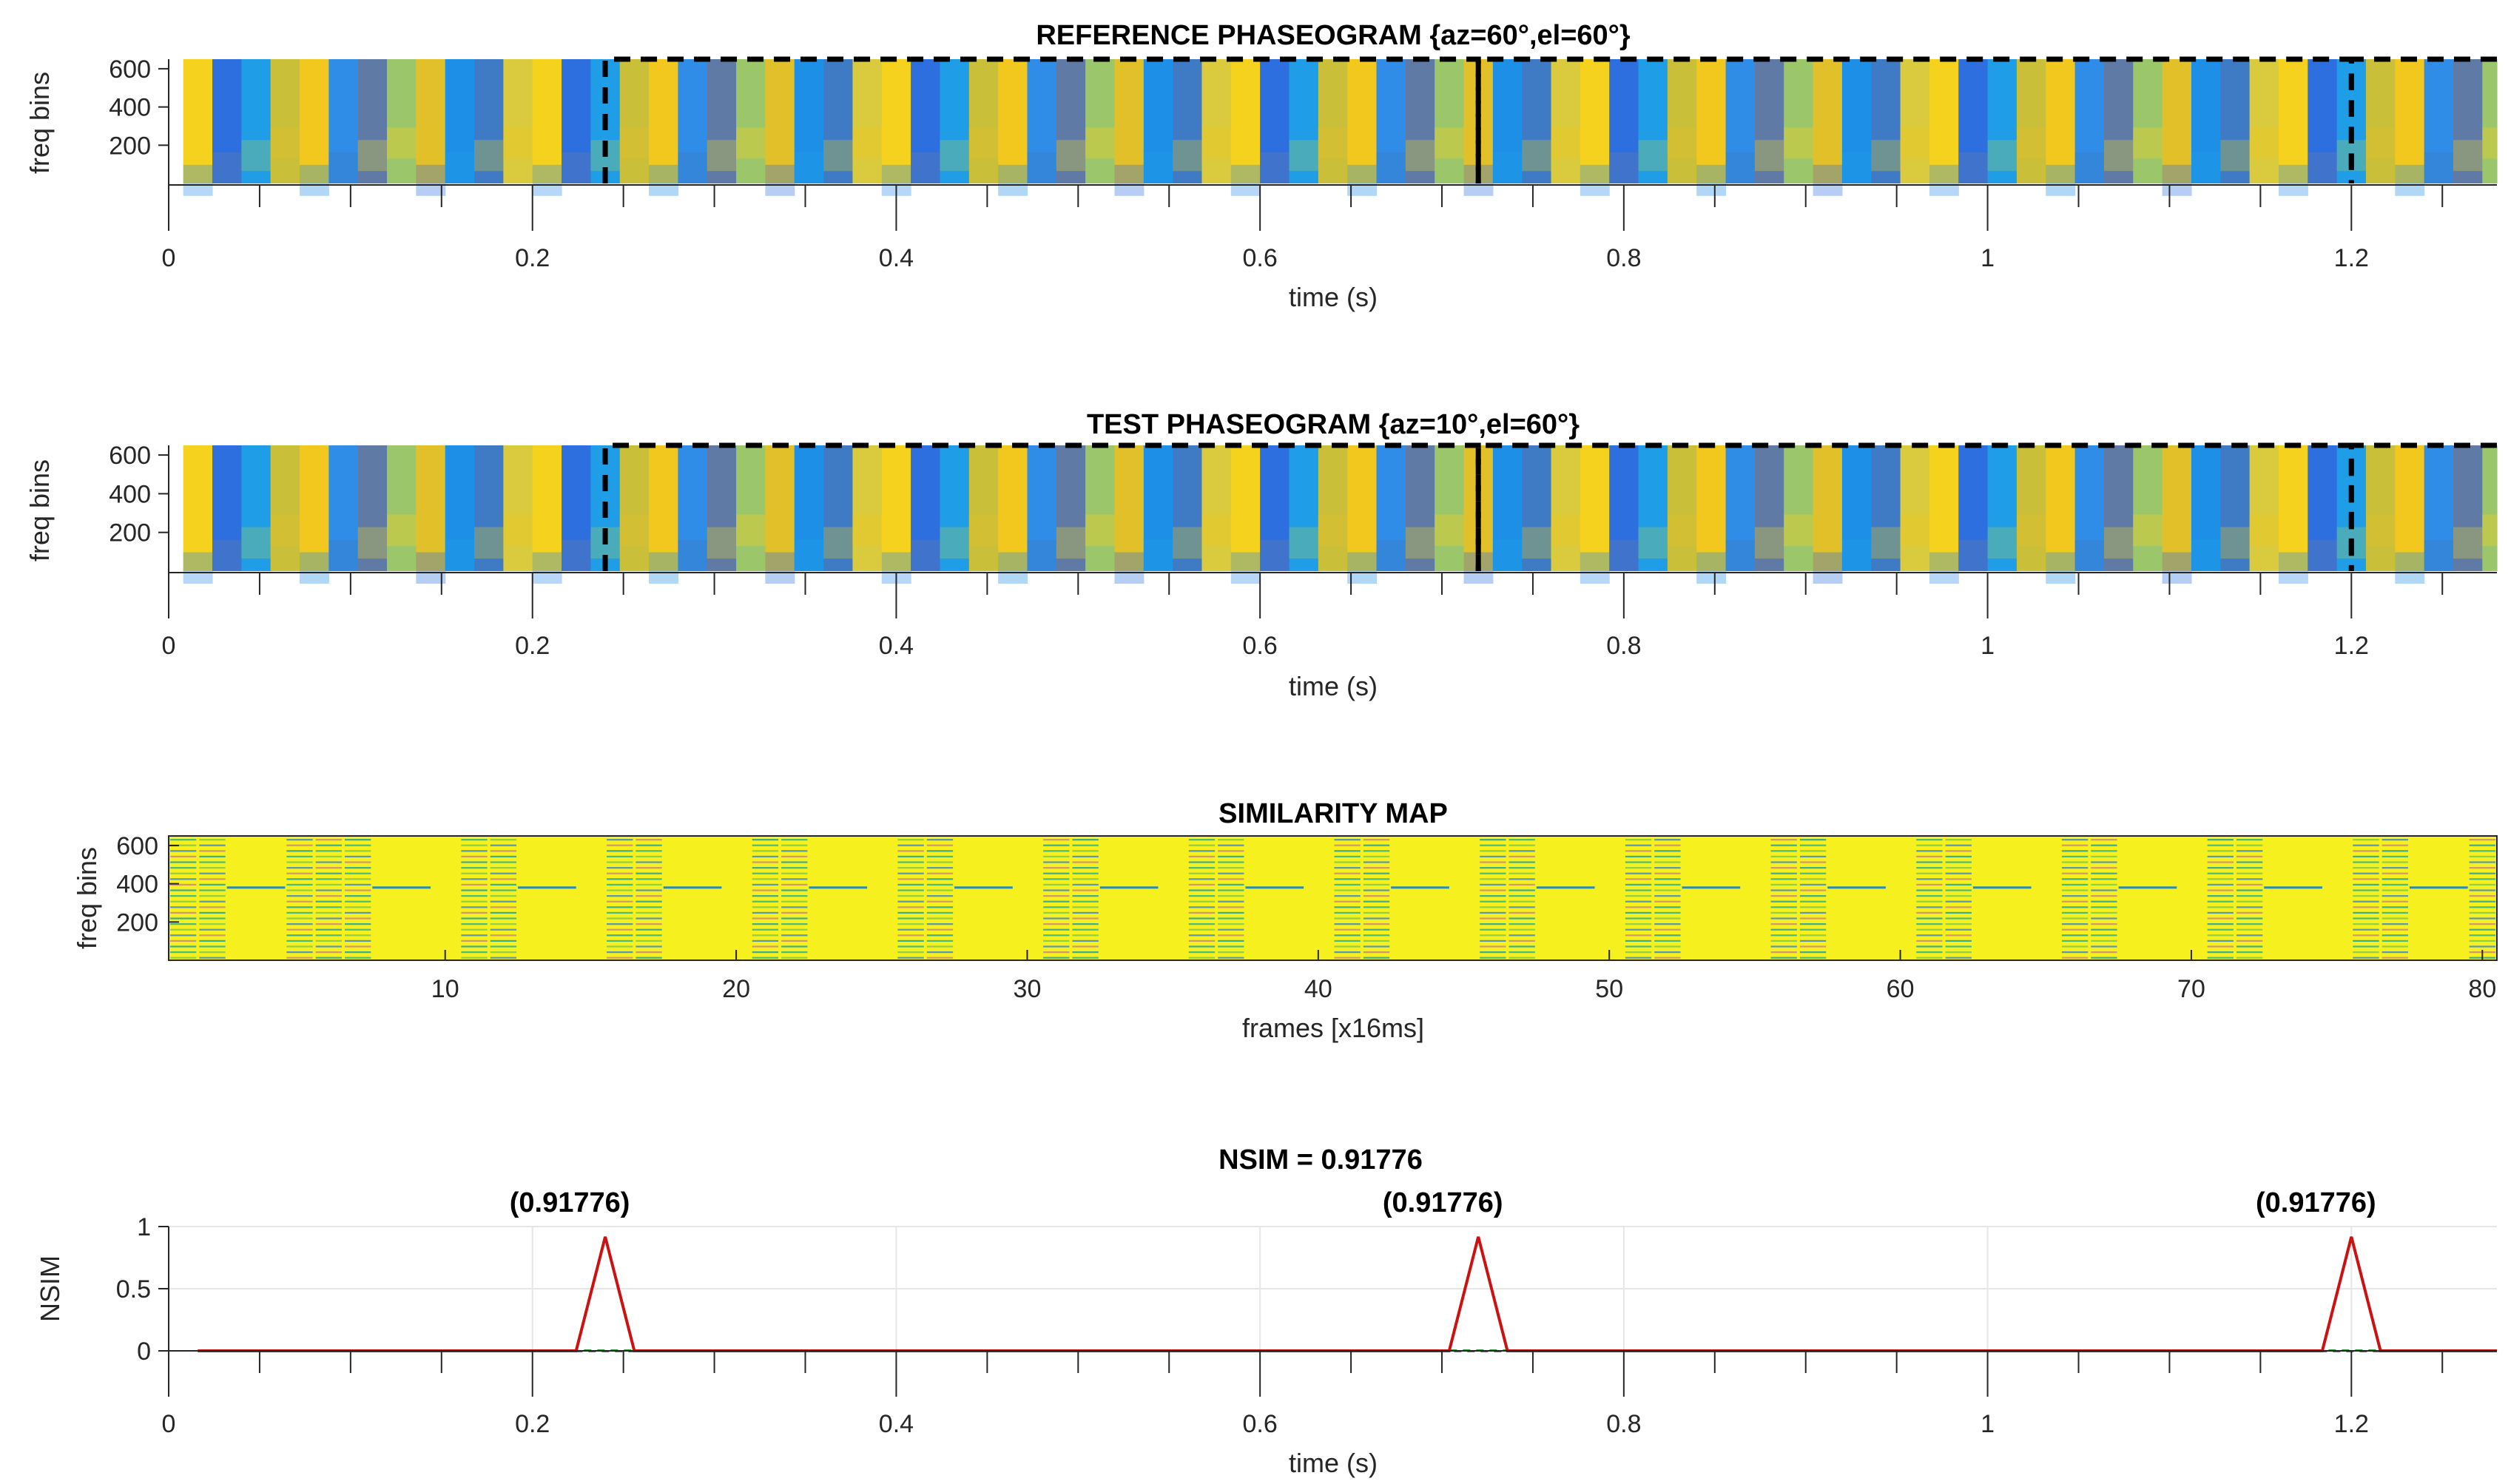 The height and width of the screenshot is (1484, 2508). I want to click on nsim-ylabel: NSIM, so click(50, 1288).